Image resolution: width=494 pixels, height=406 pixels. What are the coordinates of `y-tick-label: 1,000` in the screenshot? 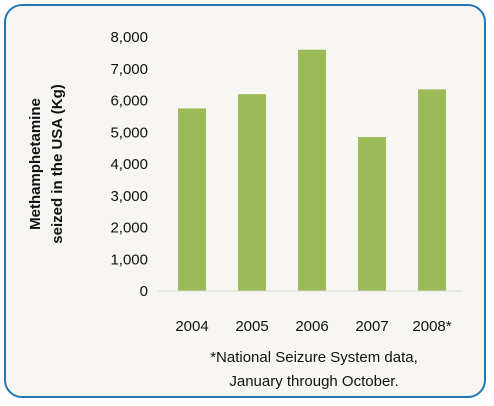 It's located at (129, 259).